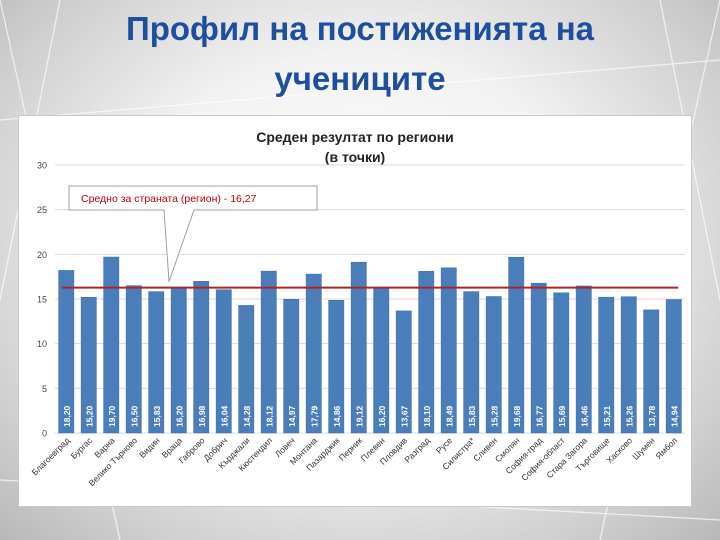 This screenshot has height=540, width=720. Describe the element at coordinates (44, 434) in the screenshot. I see `y-tick-label: 0` at that location.